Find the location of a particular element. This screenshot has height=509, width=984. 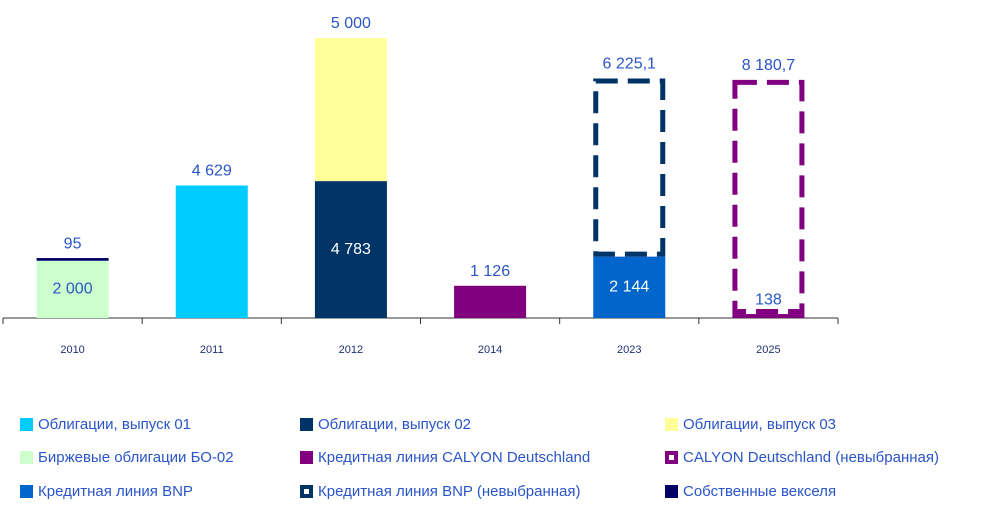

value-label: 4 629 is located at coordinates (212, 171).